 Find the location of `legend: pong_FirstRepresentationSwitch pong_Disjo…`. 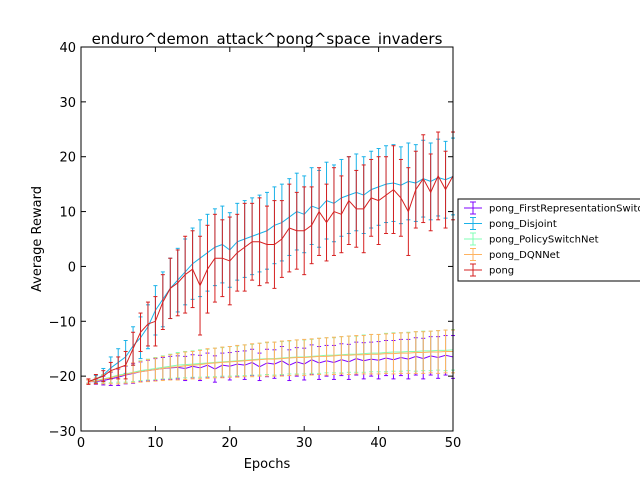

legend: pong_FirstRepresentationSwitch pong_Disjo… is located at coordinates (548, 240).